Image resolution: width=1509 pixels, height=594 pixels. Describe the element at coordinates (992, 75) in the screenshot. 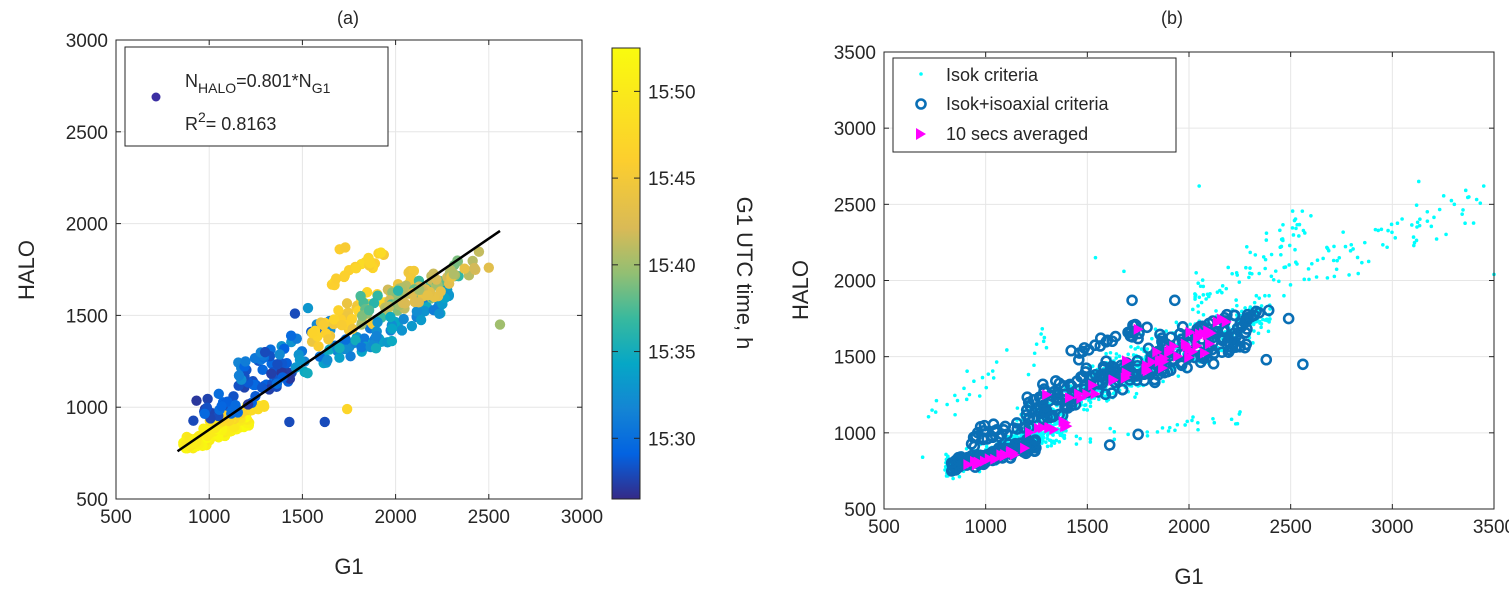

I see `legend-label-isok: Isok criteria` at that location.